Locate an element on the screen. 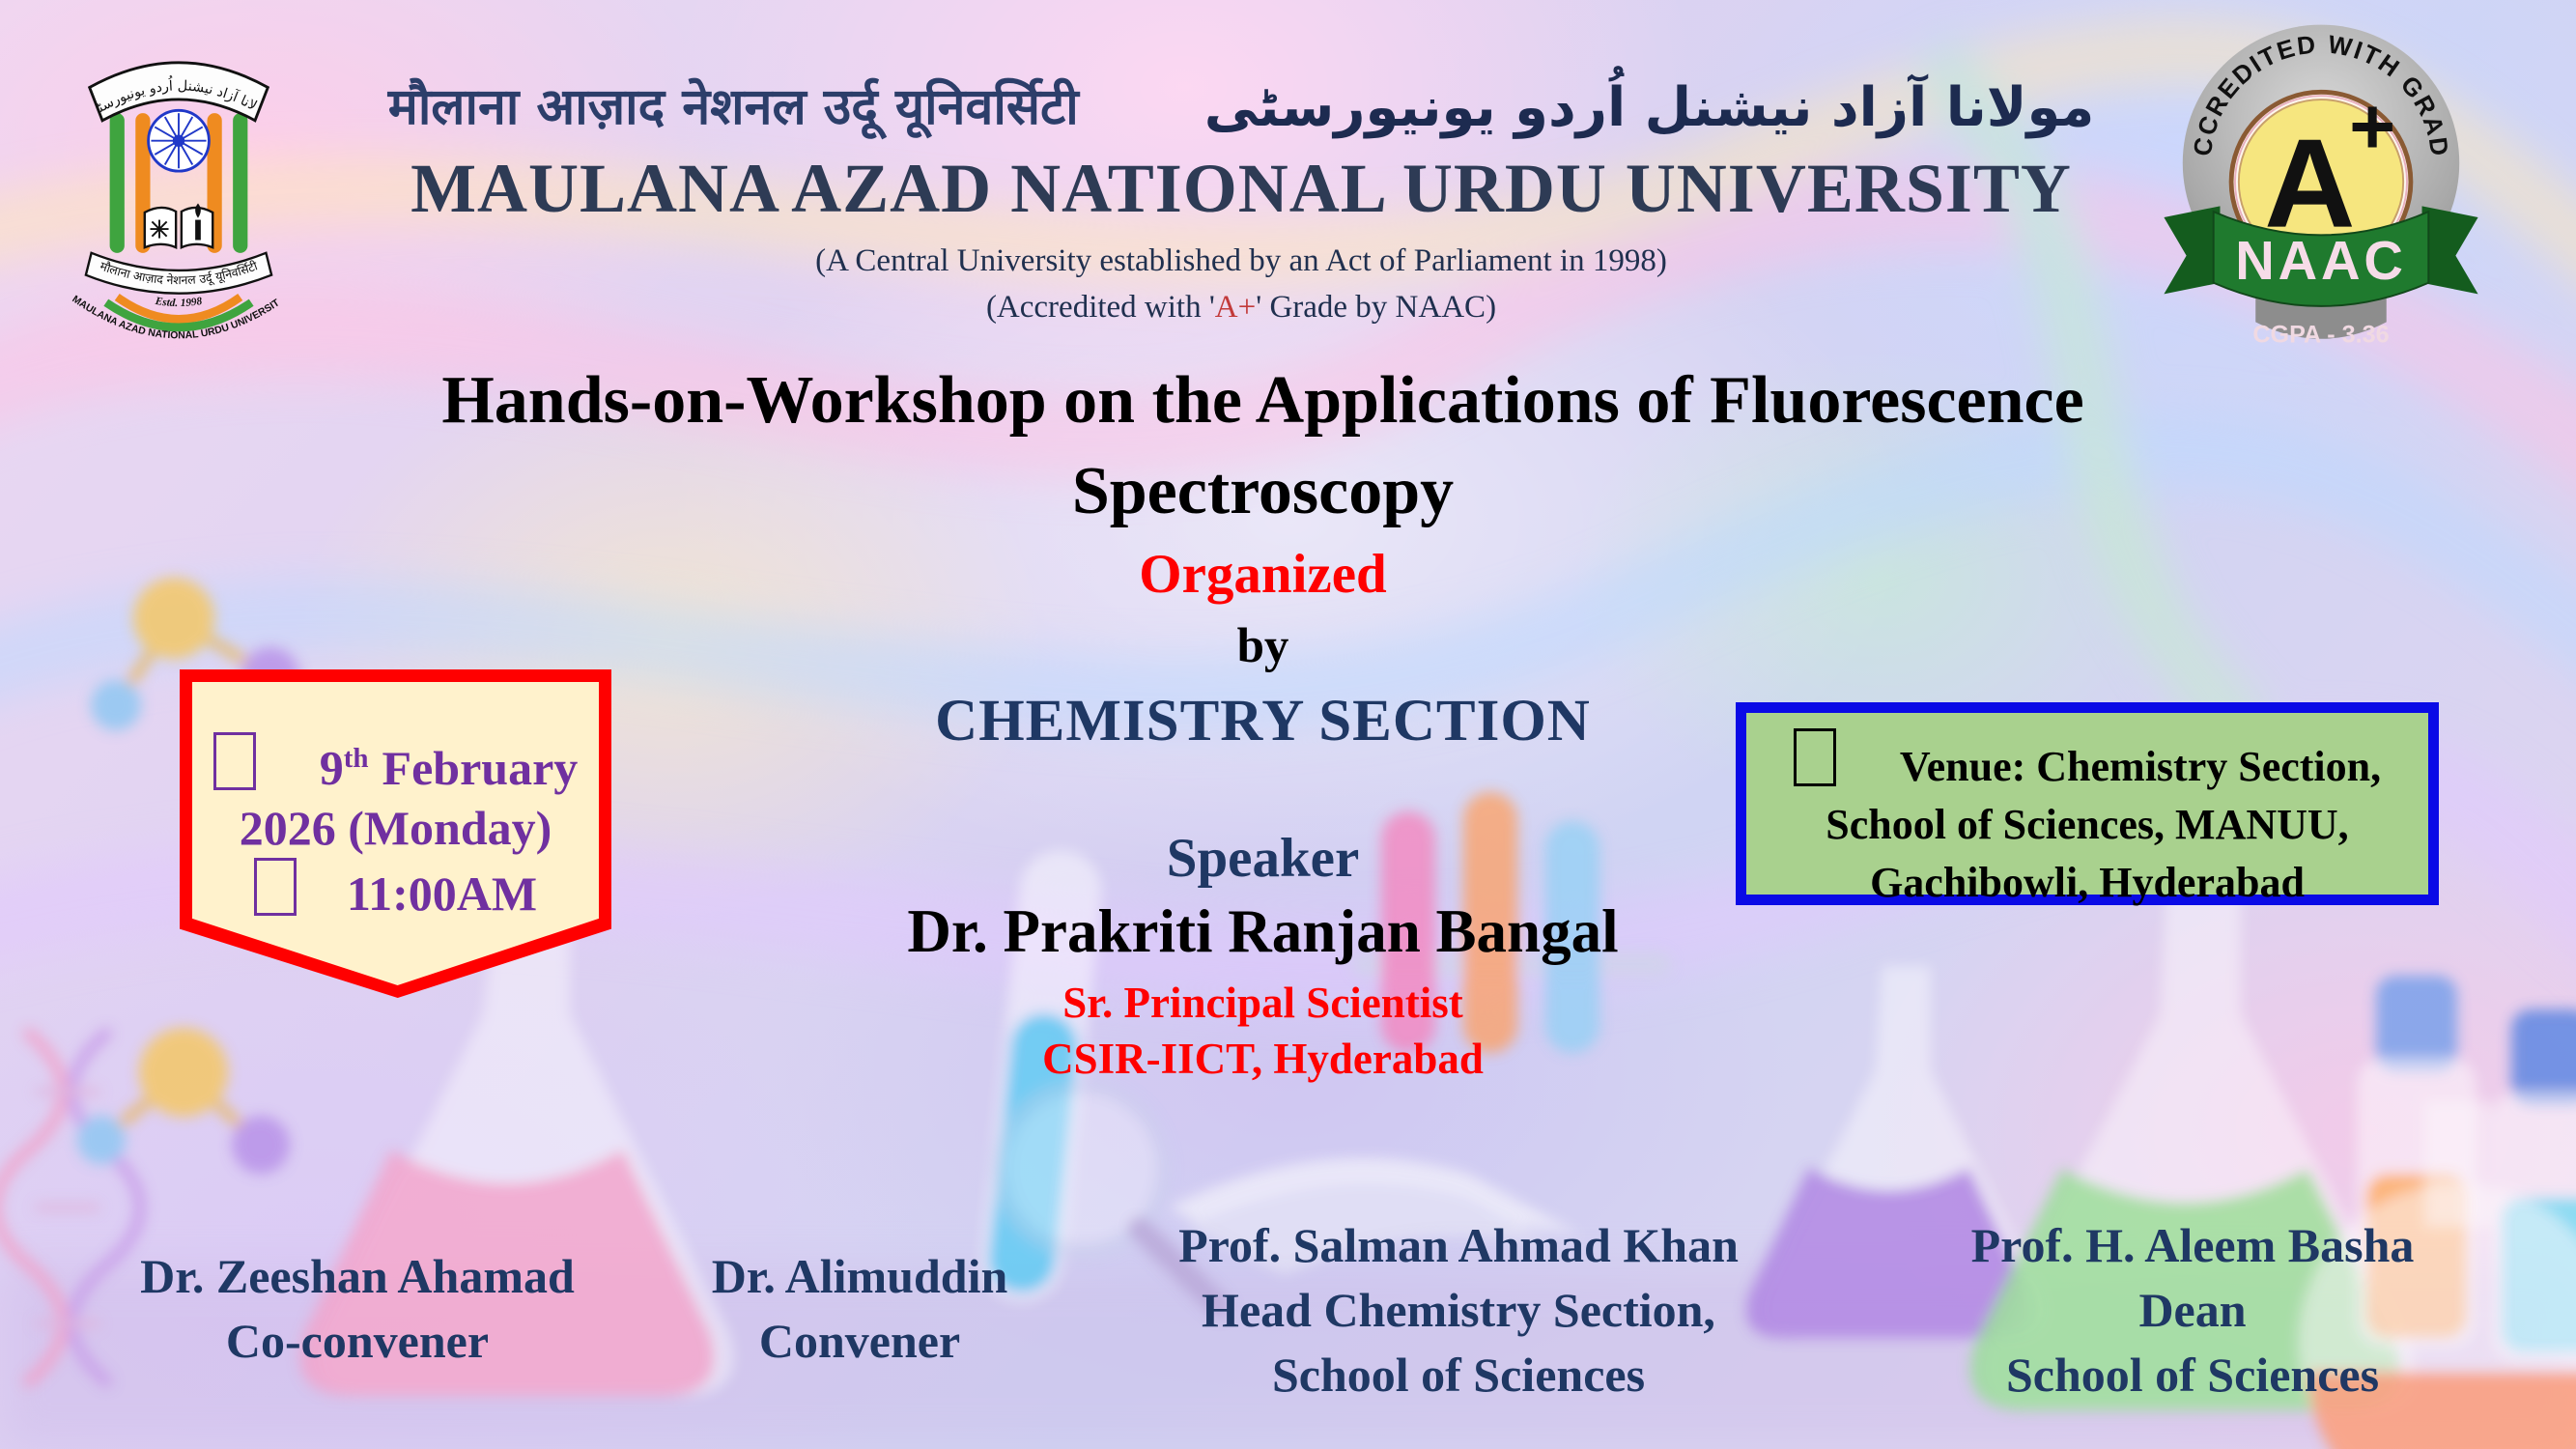  university-logo: مولانا آزاد نیشنل اُردو یونیورسٹی is located at coordinates (173, 181).